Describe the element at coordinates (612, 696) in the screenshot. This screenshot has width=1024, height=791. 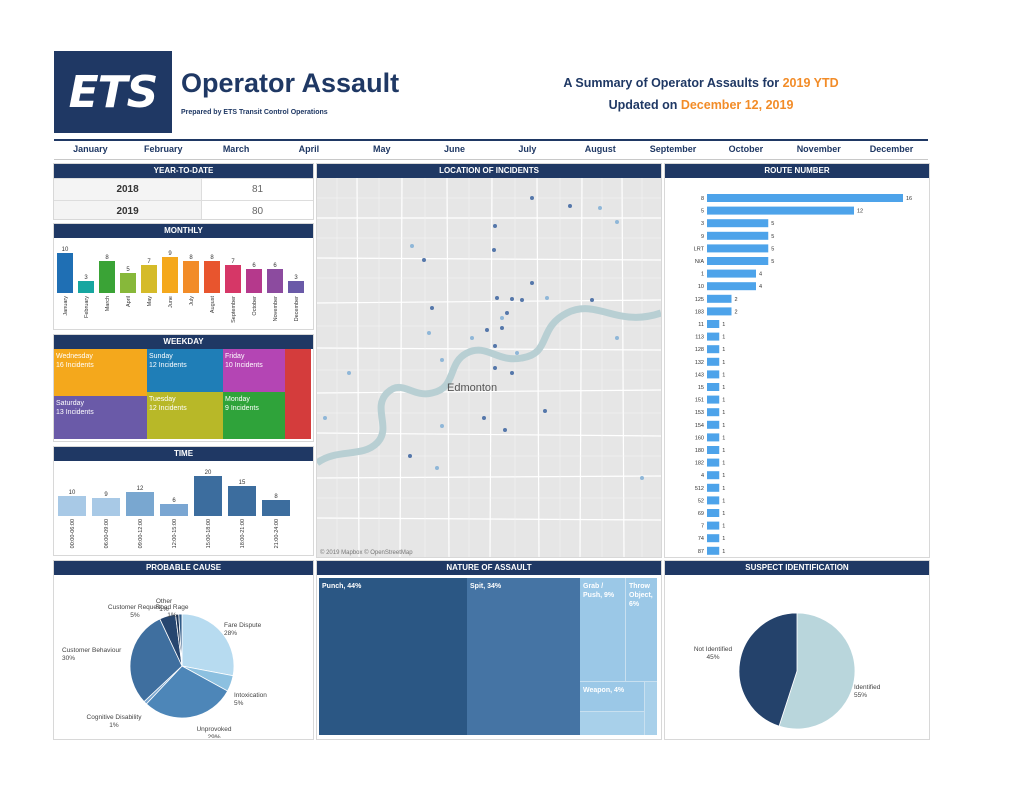
I see `nature-cell-weapon: Weapon, 4%` at that location.